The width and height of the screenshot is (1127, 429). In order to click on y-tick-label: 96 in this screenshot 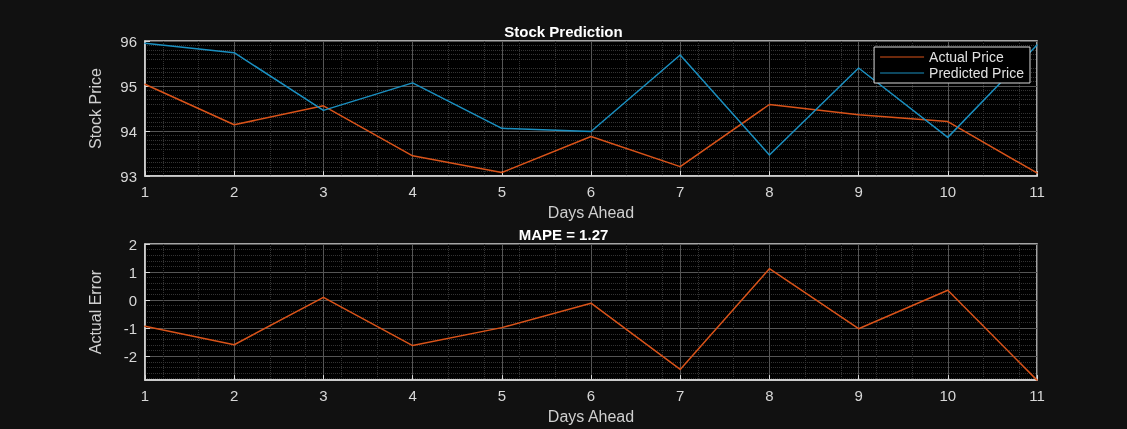, I will do `click(128, 41)`.